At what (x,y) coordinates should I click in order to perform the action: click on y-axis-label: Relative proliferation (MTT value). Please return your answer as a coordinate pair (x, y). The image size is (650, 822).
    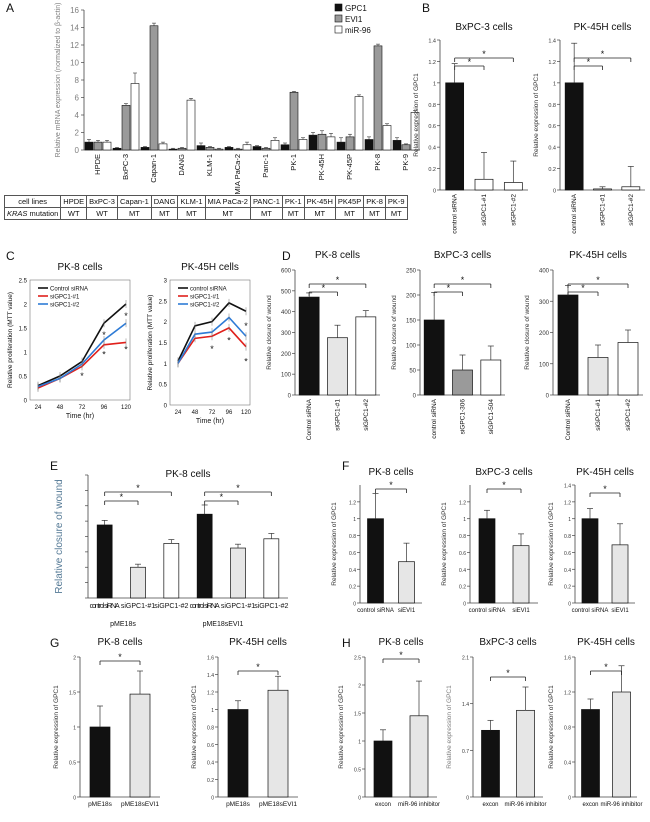
    Looking at the image, I should click on (10, 340).